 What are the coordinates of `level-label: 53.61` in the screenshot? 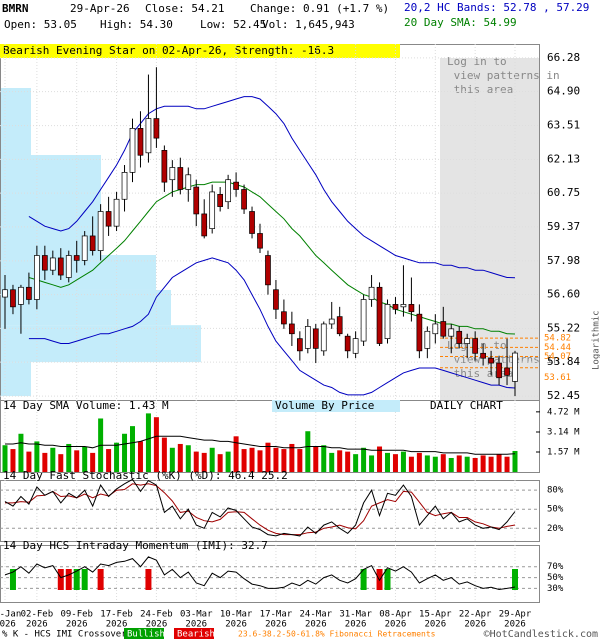 It's located at (557, 378).